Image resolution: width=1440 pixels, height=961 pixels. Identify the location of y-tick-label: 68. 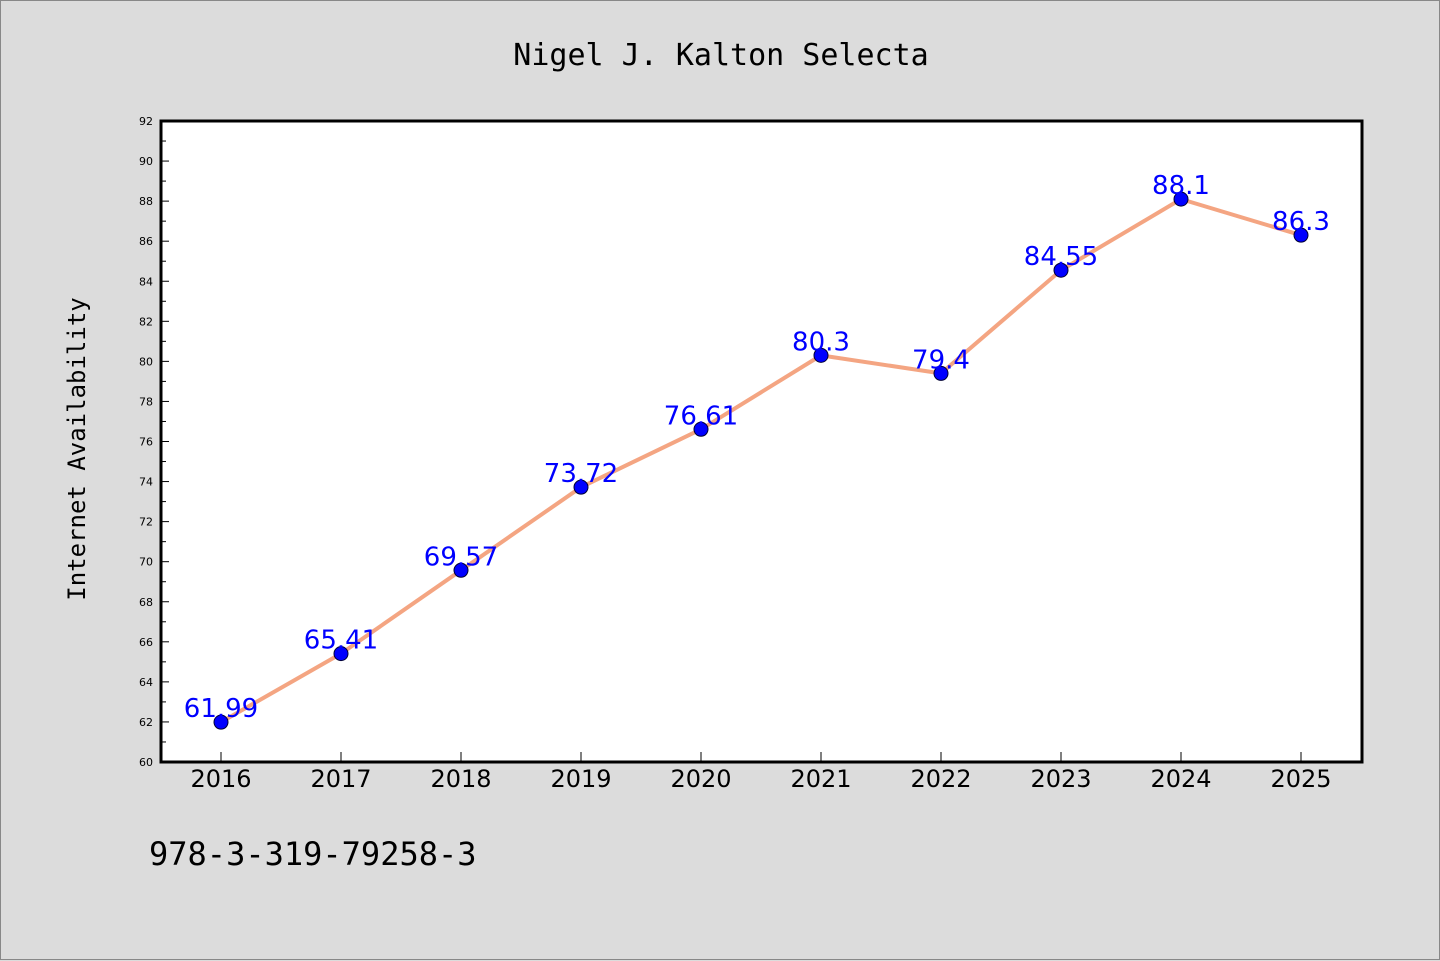
(146, 602).